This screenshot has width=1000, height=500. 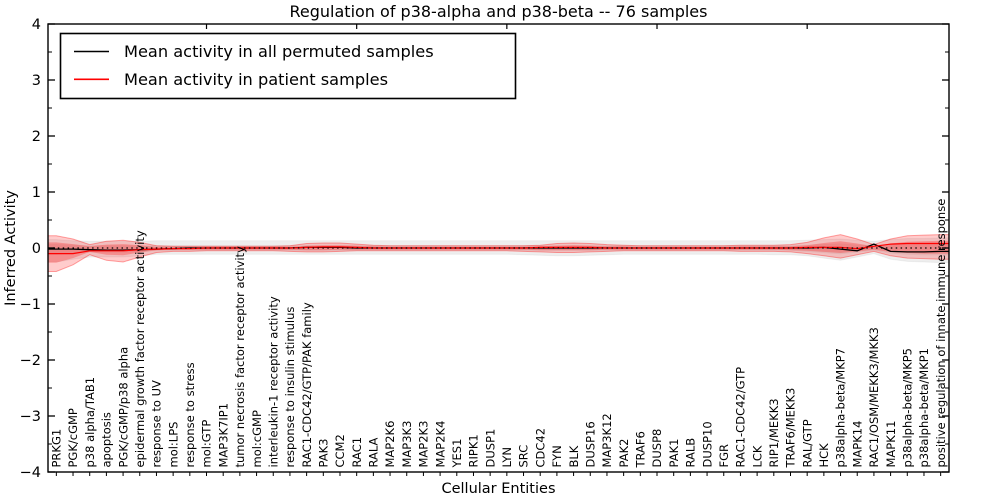 I want to click on category-label: p38alpha-beta/MKP7, so click(x=841, y=407).